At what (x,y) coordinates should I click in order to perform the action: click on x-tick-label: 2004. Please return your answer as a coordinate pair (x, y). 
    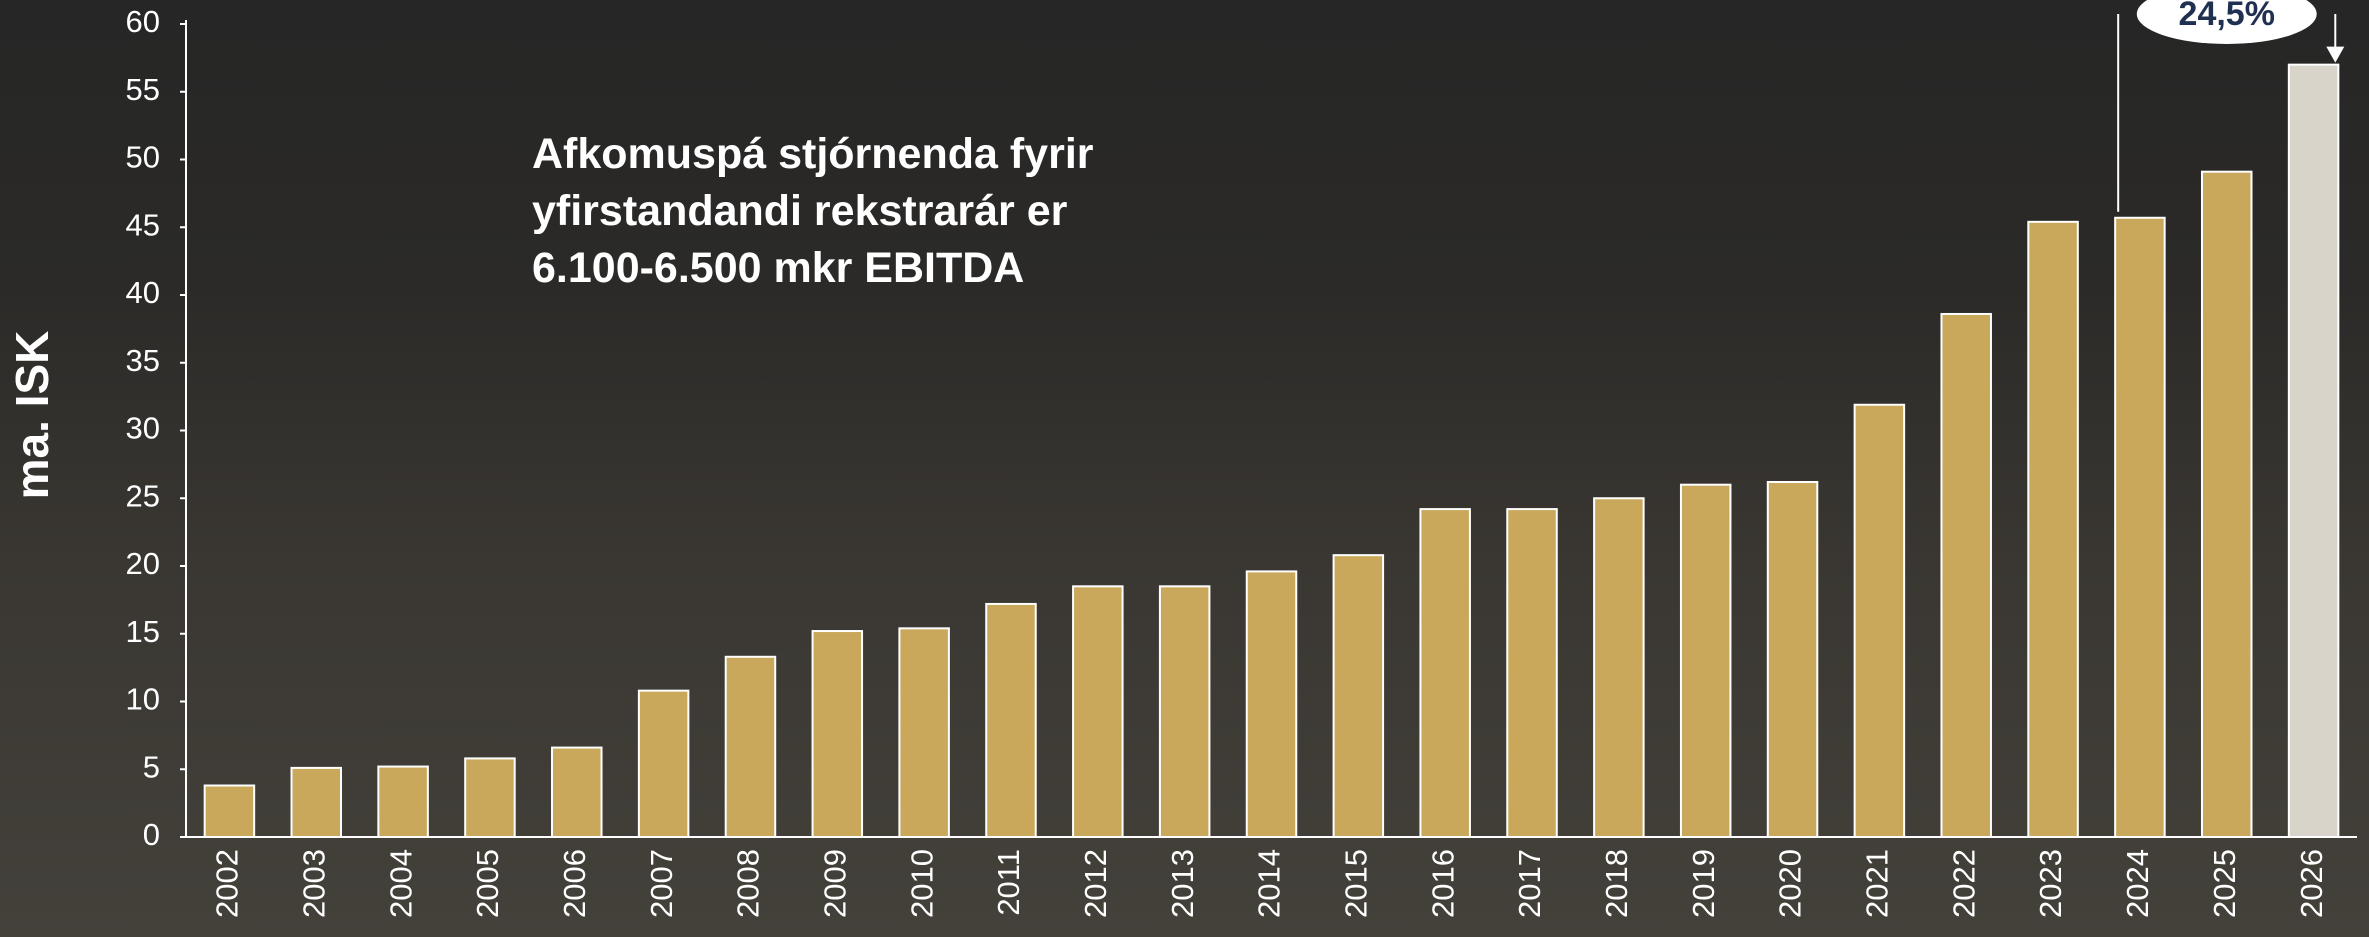
    Looking at the image, I should click on (400, 883).